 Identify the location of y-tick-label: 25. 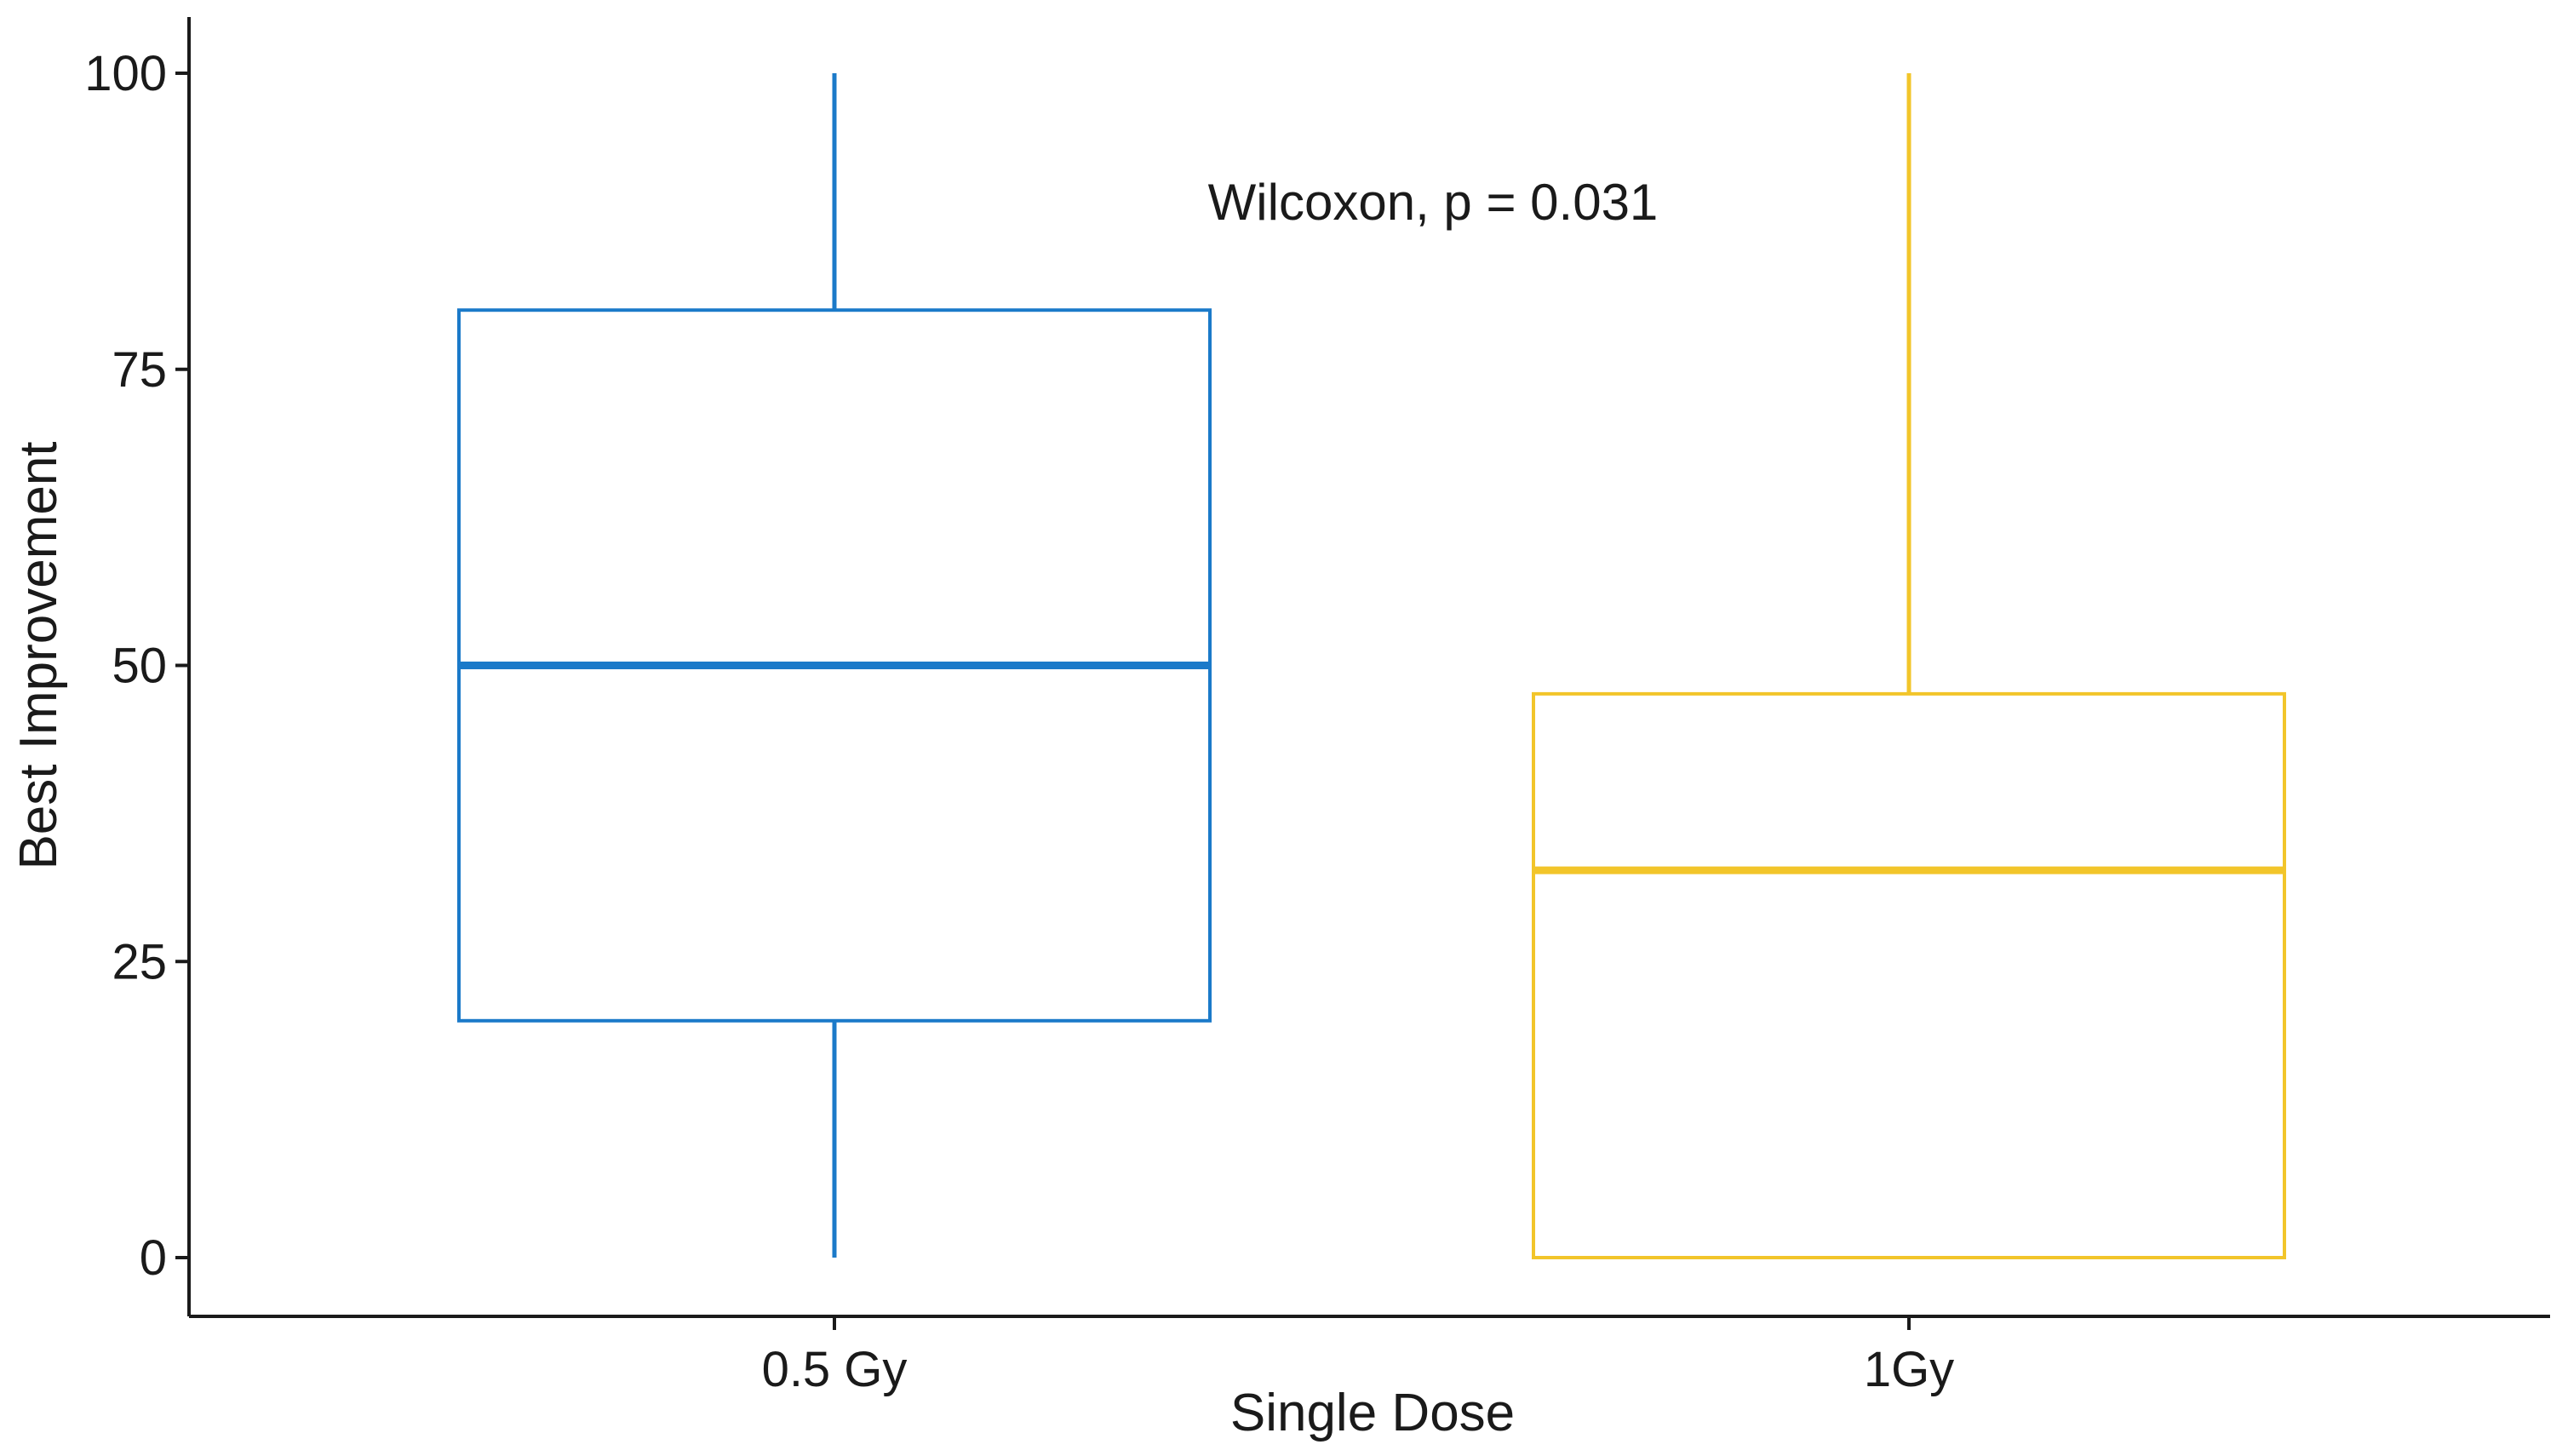
(140, 961).